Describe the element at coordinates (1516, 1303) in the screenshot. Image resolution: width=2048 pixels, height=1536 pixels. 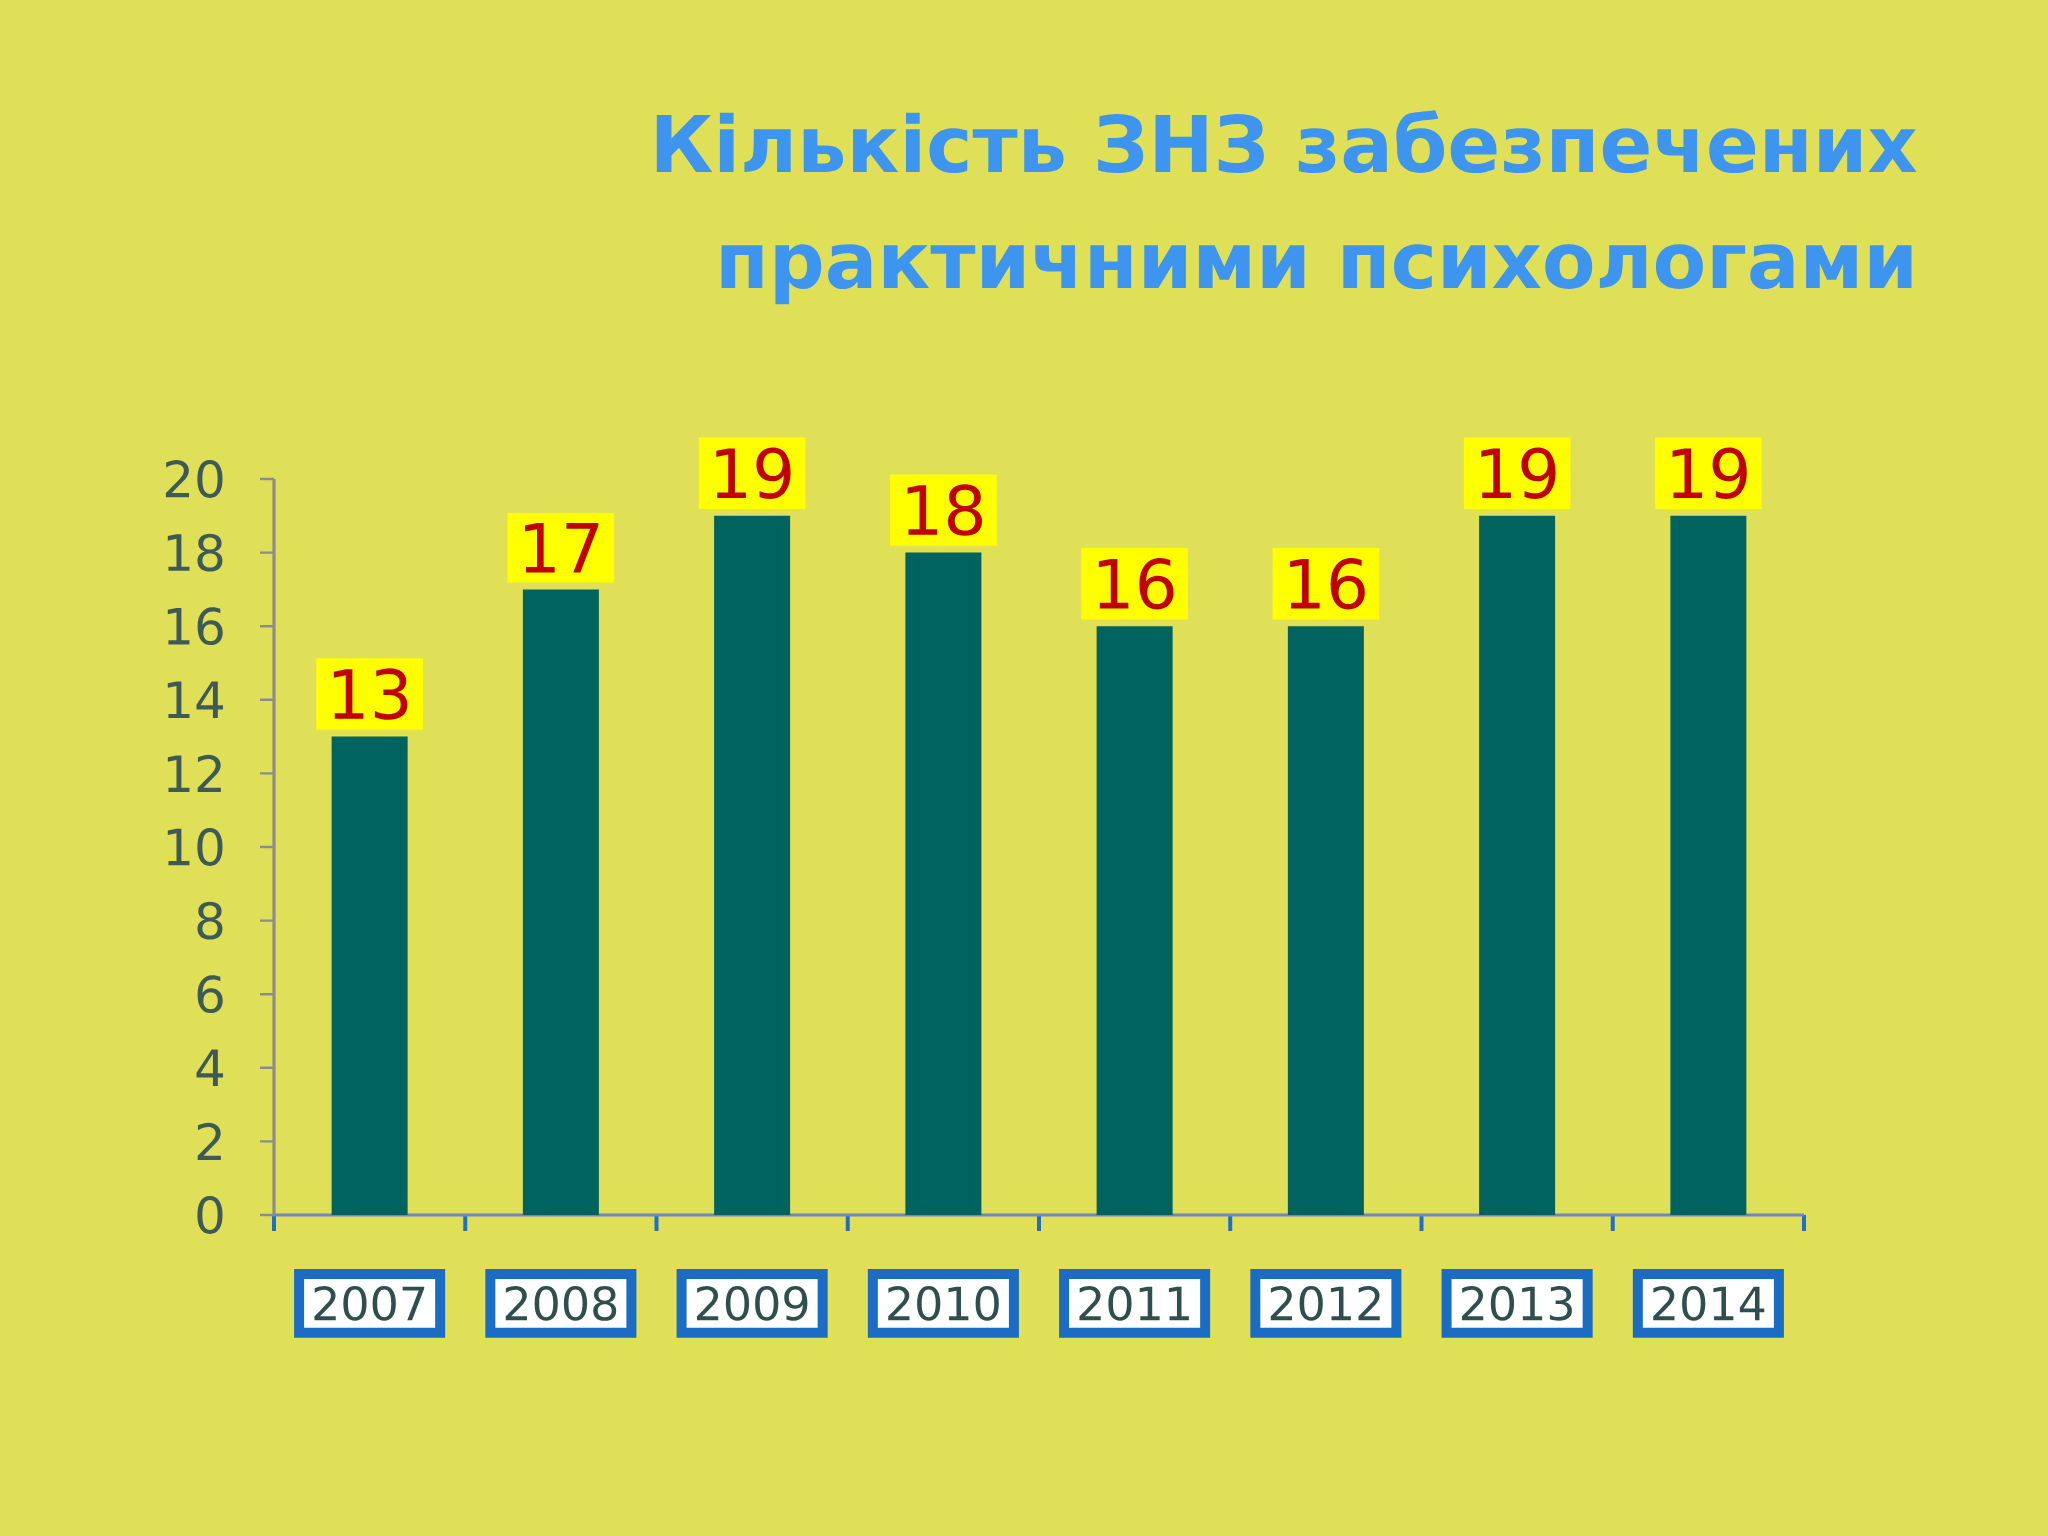
I see `x-tick-label: 2013` at that location.